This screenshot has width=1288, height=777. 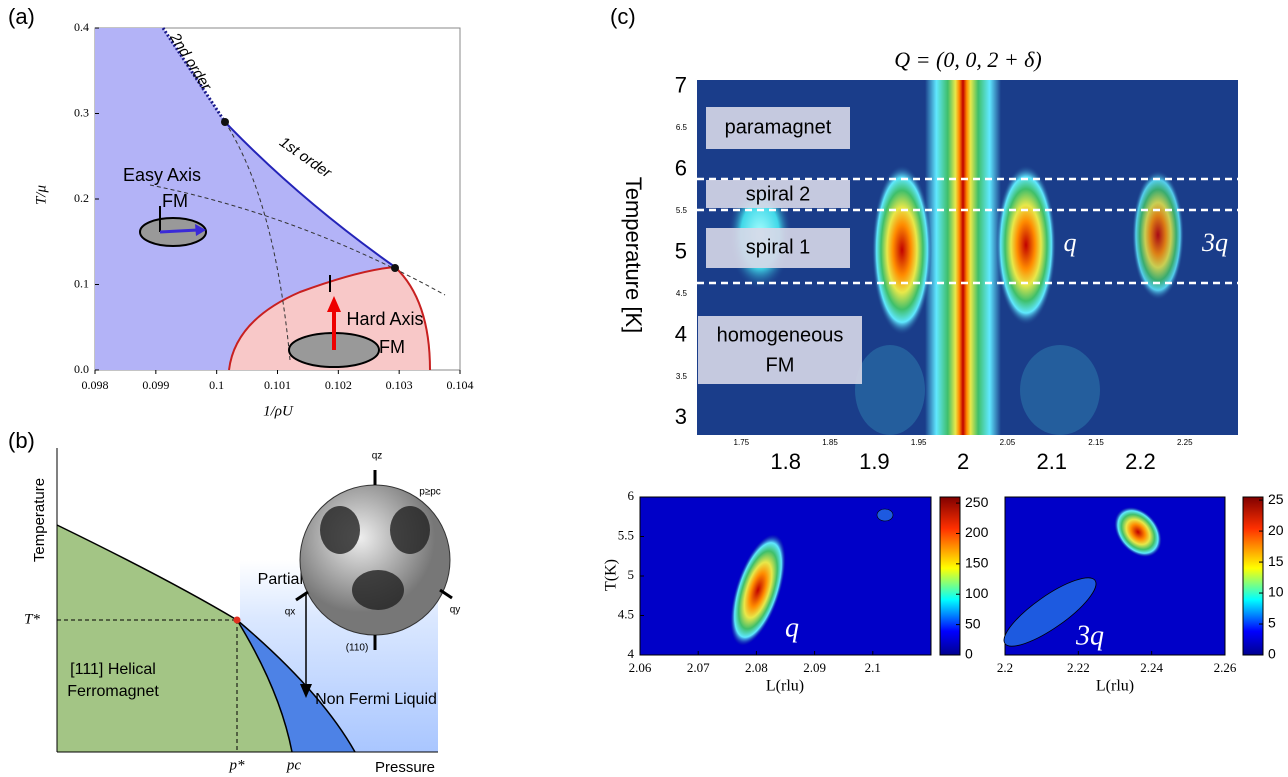 I want to click on annotation: Ferromagnet, so click(x=113, y=691).